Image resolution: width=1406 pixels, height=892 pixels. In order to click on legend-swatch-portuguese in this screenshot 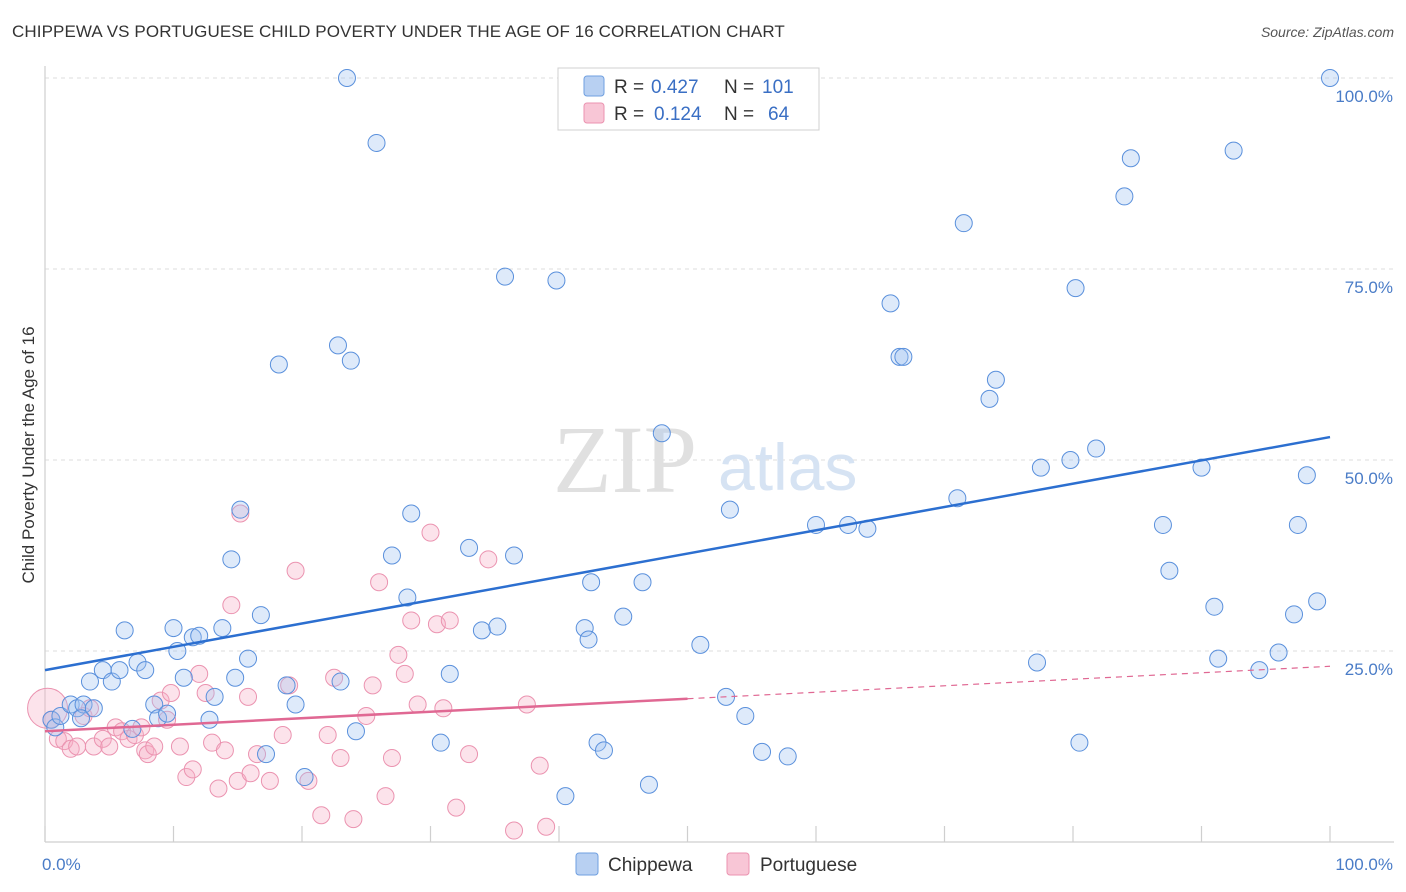, I will do `click(594, 113)`.